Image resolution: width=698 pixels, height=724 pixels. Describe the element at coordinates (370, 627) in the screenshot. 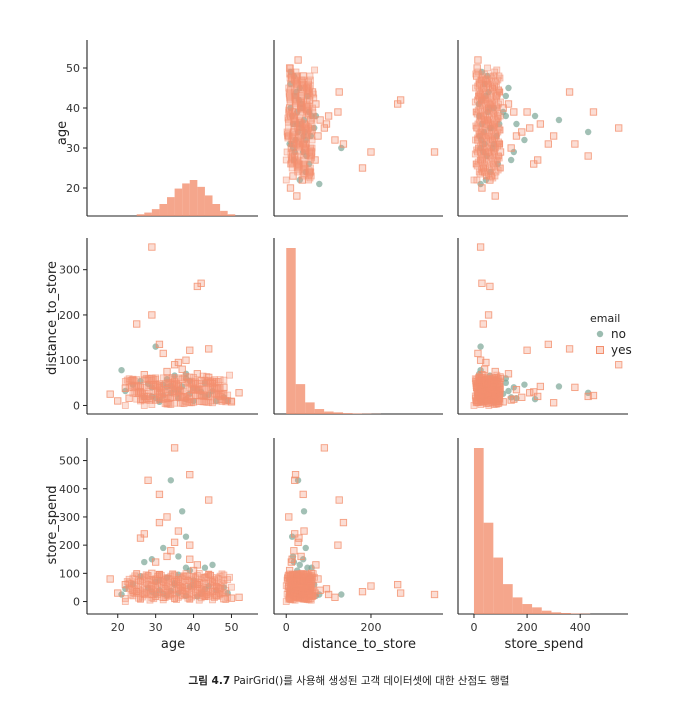

I see `x-tick-label: 200` at that location.